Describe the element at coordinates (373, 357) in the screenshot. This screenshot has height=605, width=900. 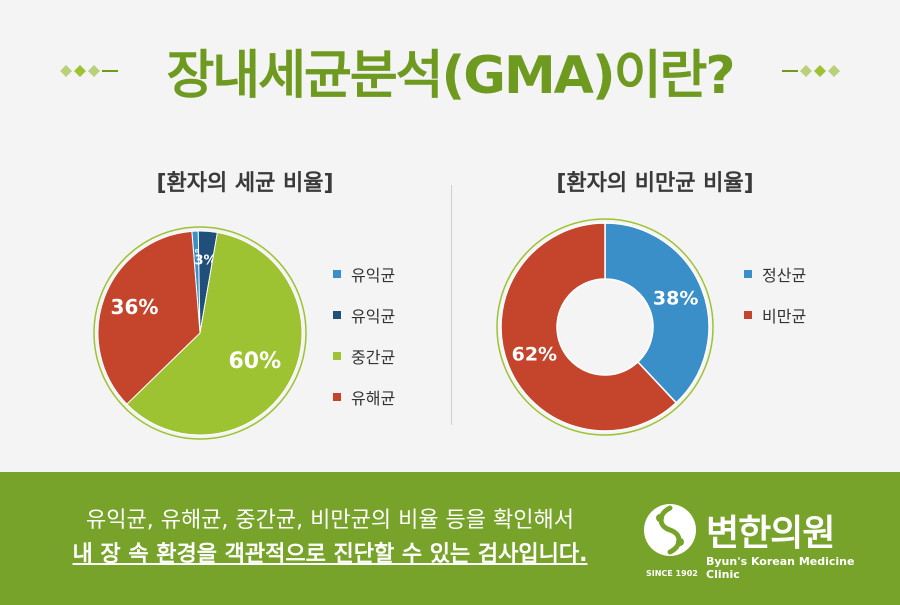
I see `legend-label: 중간균` at that location.